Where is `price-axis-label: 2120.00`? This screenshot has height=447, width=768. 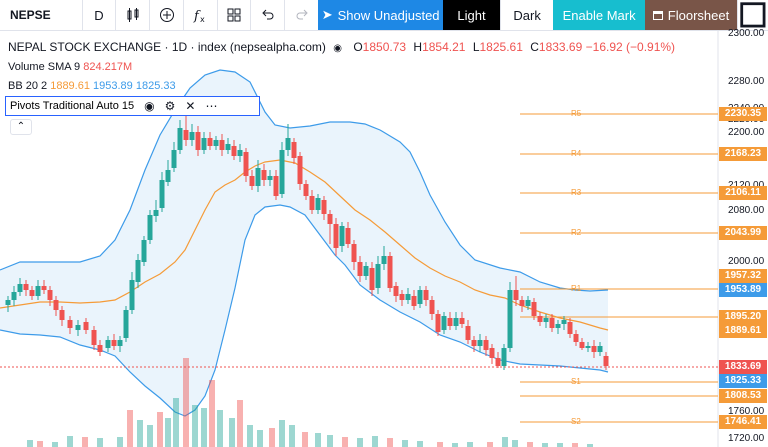 price-axis-label: 2120.00 is located at coordinates (748, 185).